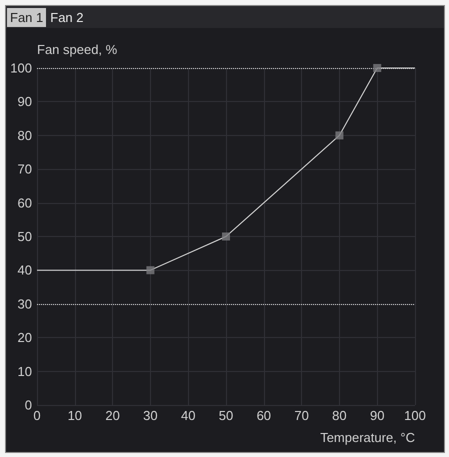 The height and width of the screenshot is (457, 449). Describe the element at coordinates (150, 415) in the screenshot. I see `x-tick-label: 30` at that location.